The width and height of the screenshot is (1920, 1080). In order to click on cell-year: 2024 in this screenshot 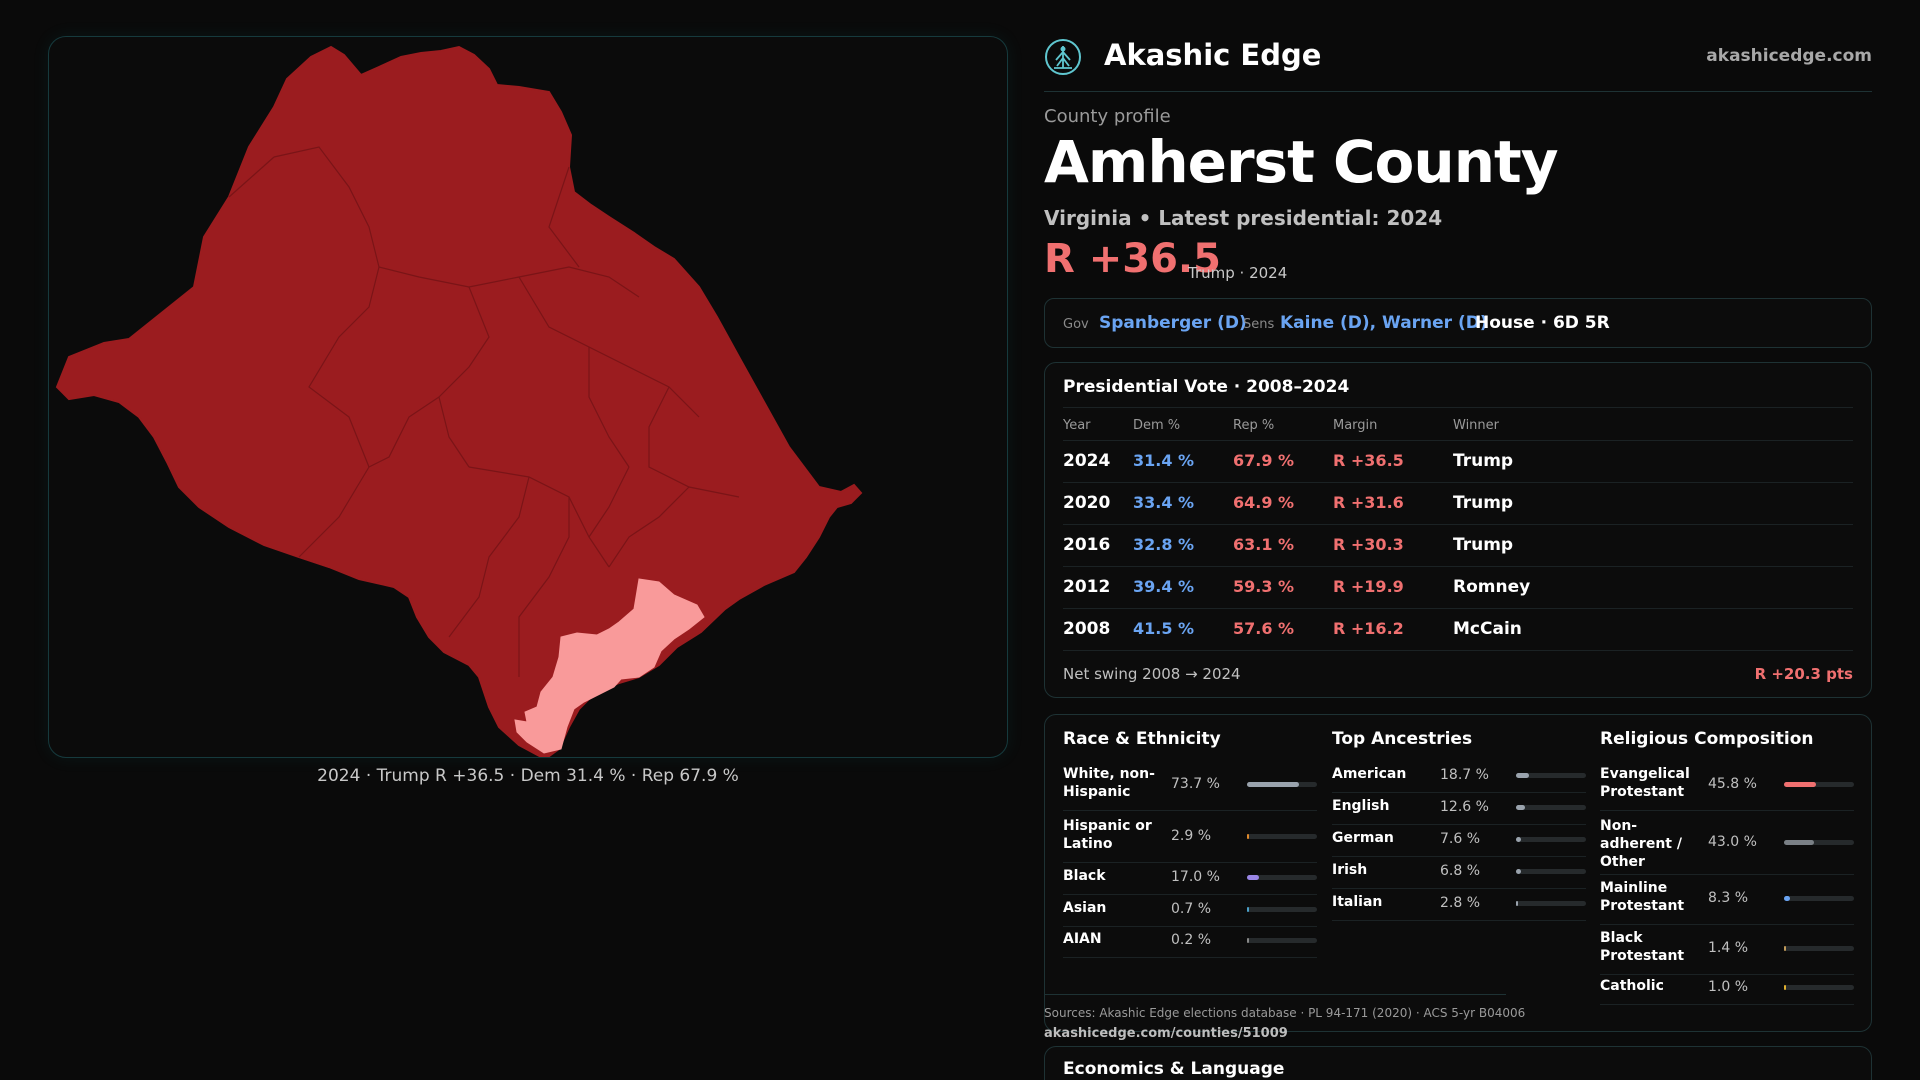, I will do `click(1087, 461)`.